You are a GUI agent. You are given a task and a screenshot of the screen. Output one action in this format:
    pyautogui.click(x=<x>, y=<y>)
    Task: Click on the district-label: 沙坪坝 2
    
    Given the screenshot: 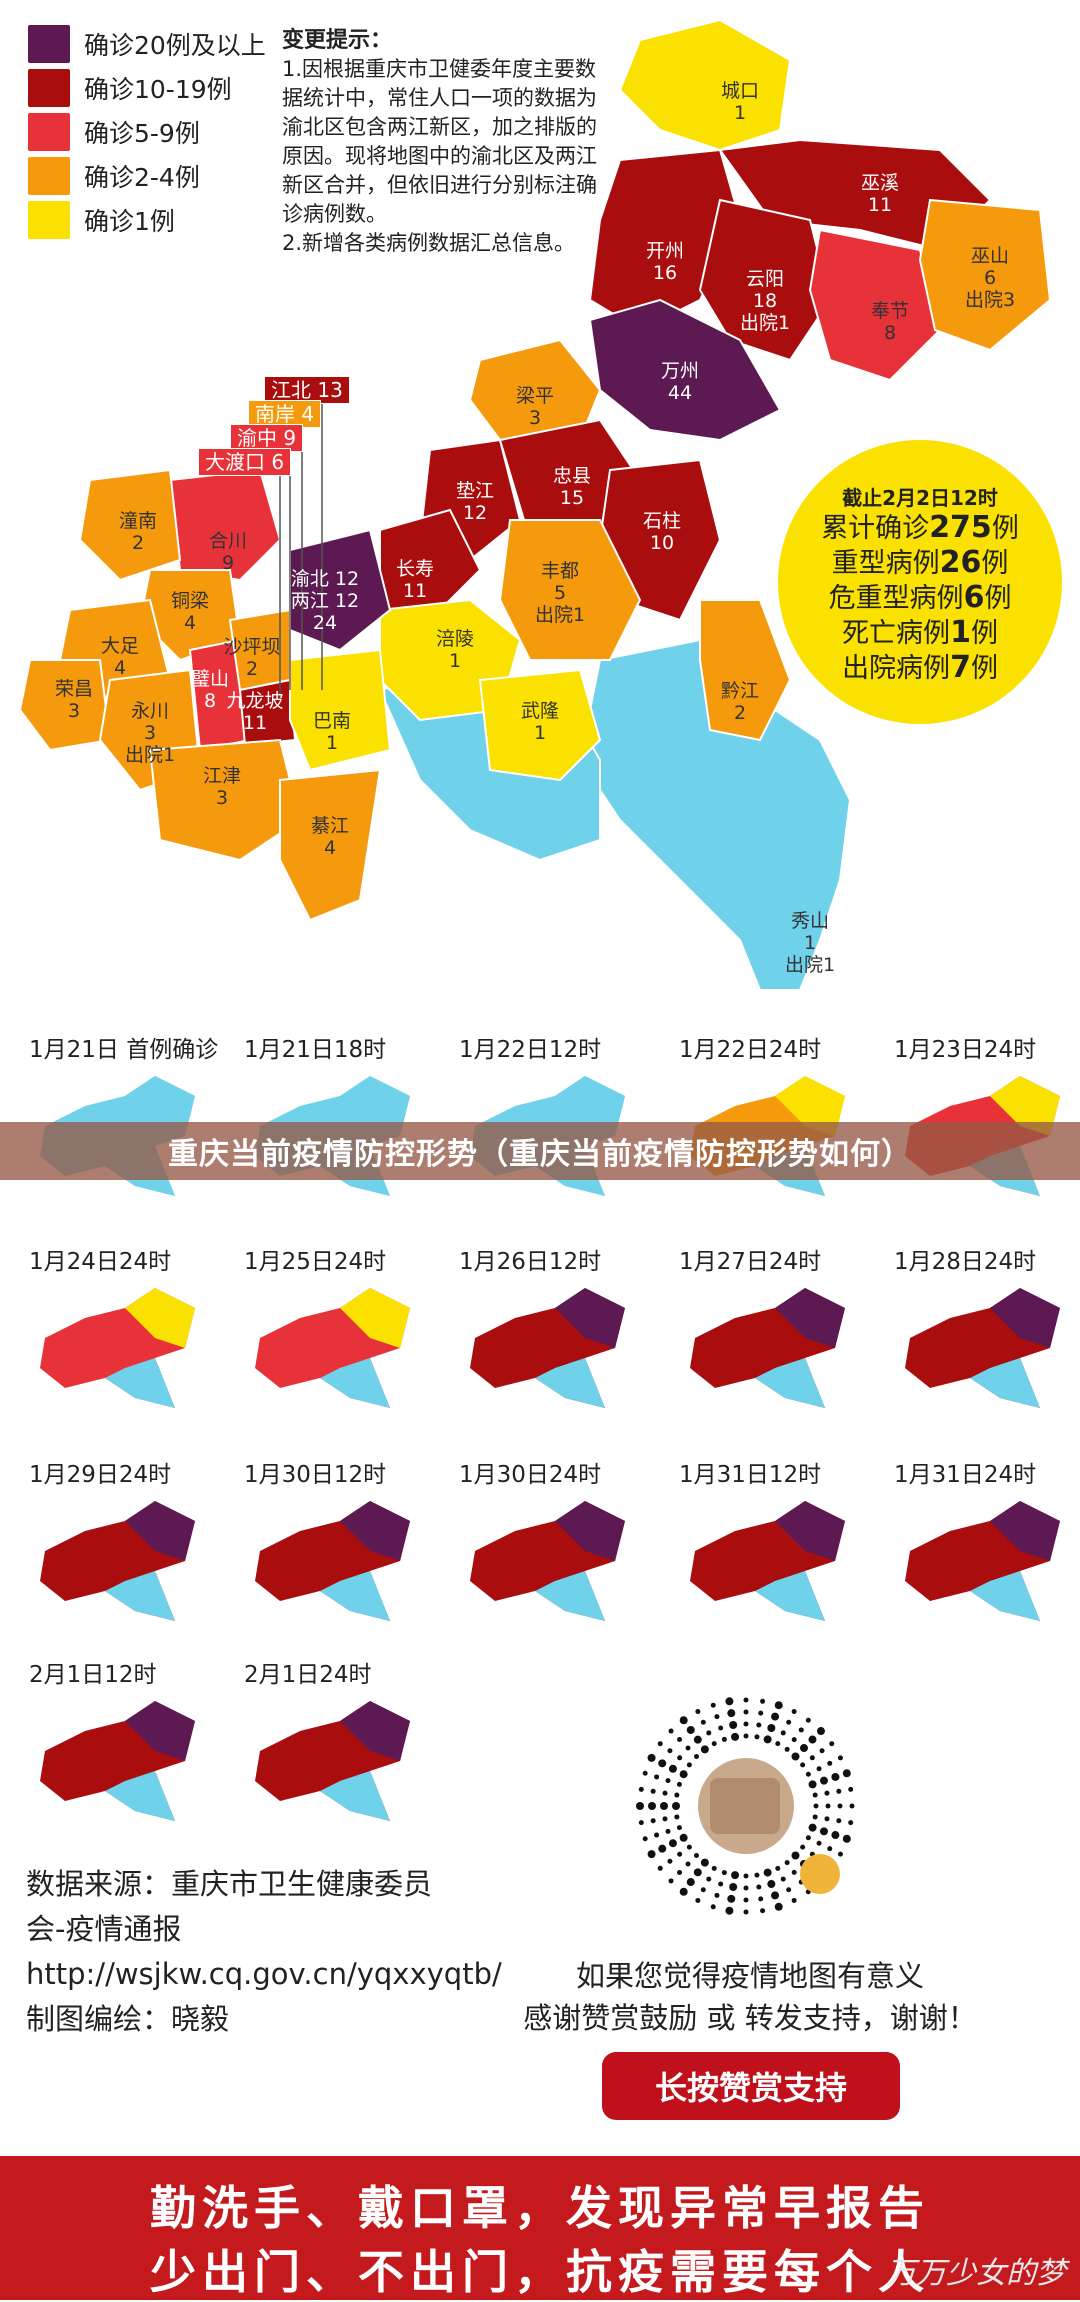 What is the action you would take?
    pyautogui.click(x=251, y=658)
    